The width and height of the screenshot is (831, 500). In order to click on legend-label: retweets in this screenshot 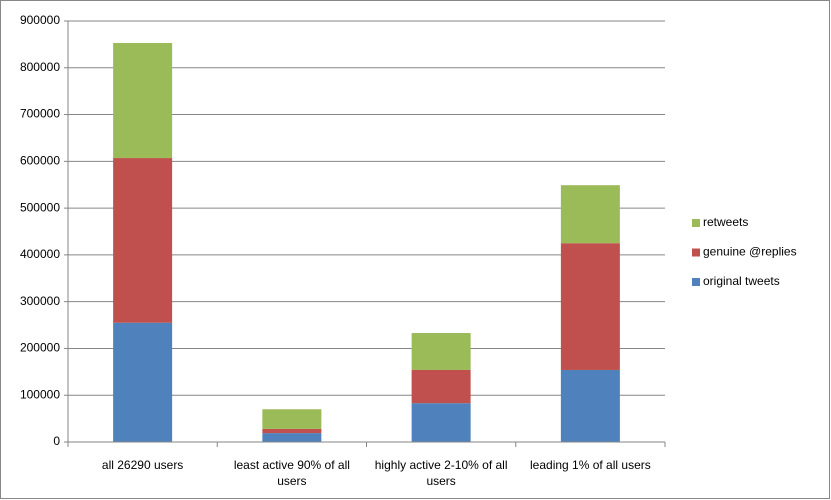, I will do `click(725, 222)`.